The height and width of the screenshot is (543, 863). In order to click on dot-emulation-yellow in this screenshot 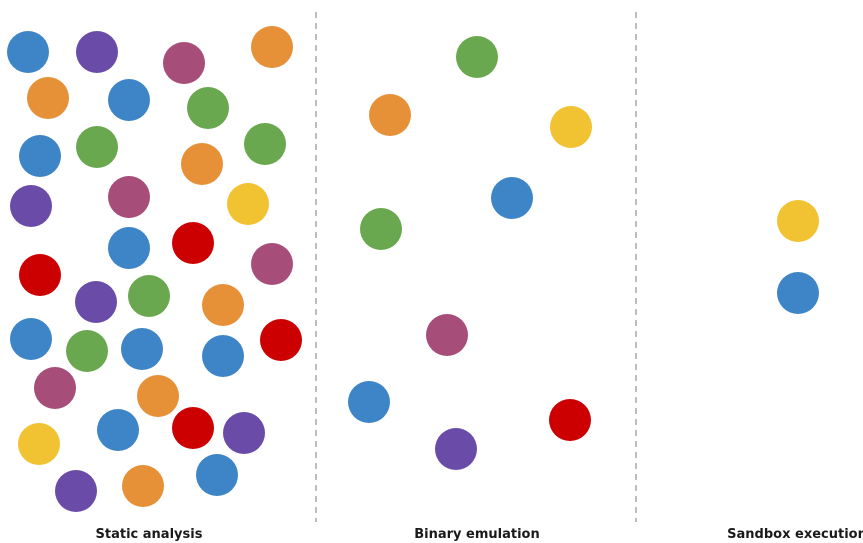, I will do `click(571, 127)`.